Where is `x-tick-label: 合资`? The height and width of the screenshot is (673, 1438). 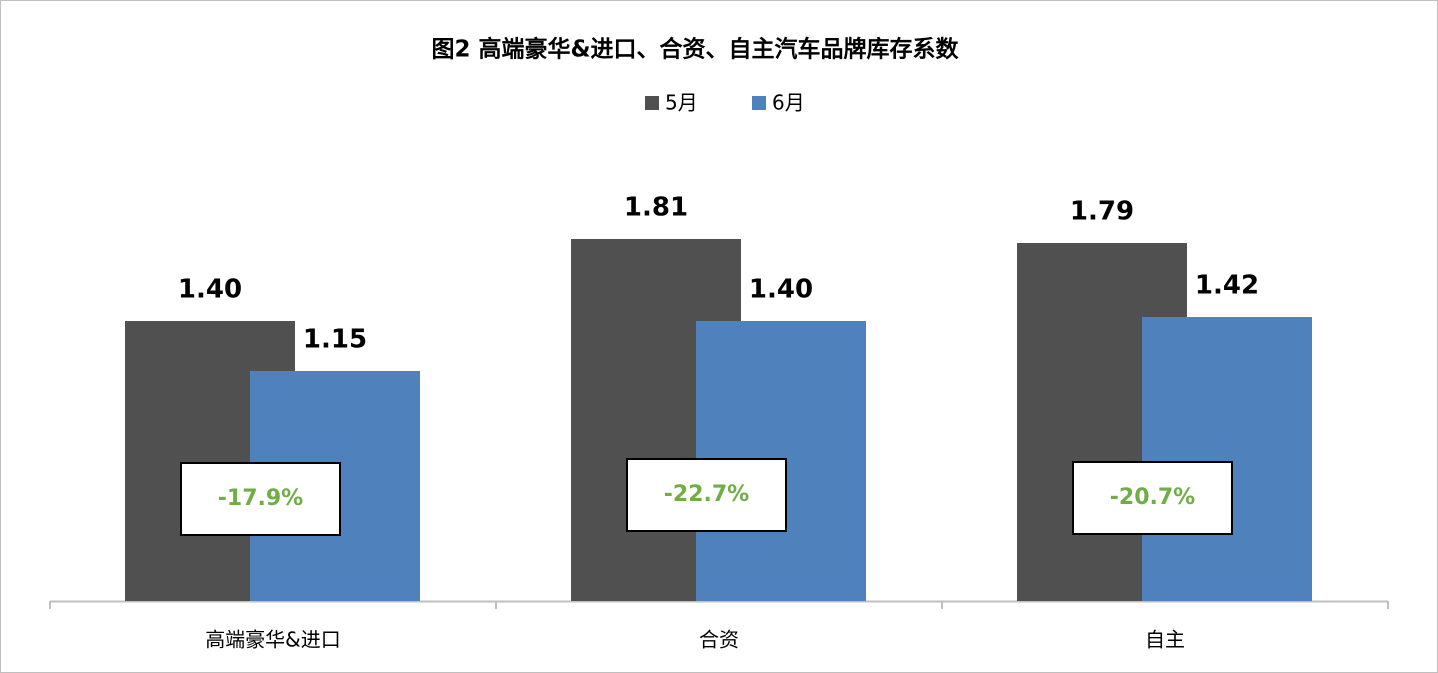
x-tick-label: 合资 is located at coordinates (719, 640).